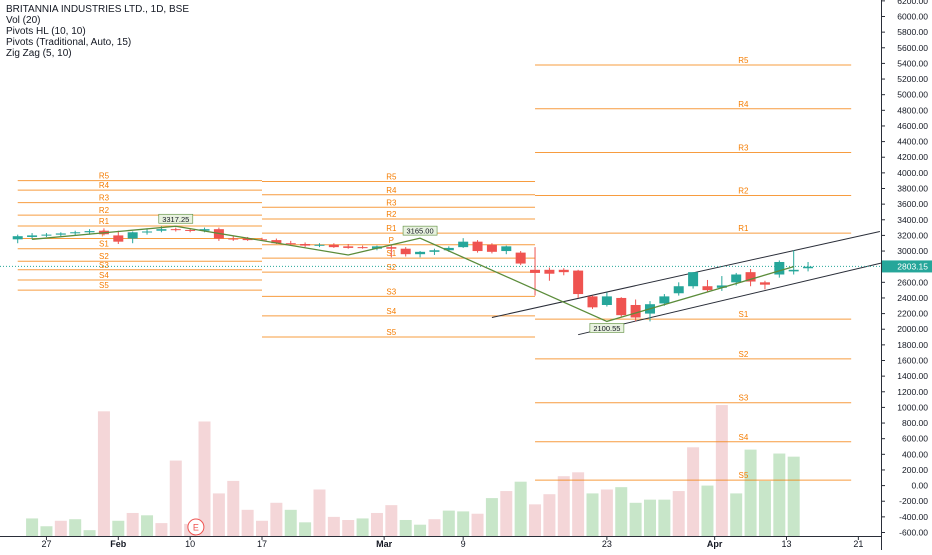  What do you see at coordinates (118, 544) in the screenshot?
I see `time-tick-label: Feb` at bounding box center [118, 544].